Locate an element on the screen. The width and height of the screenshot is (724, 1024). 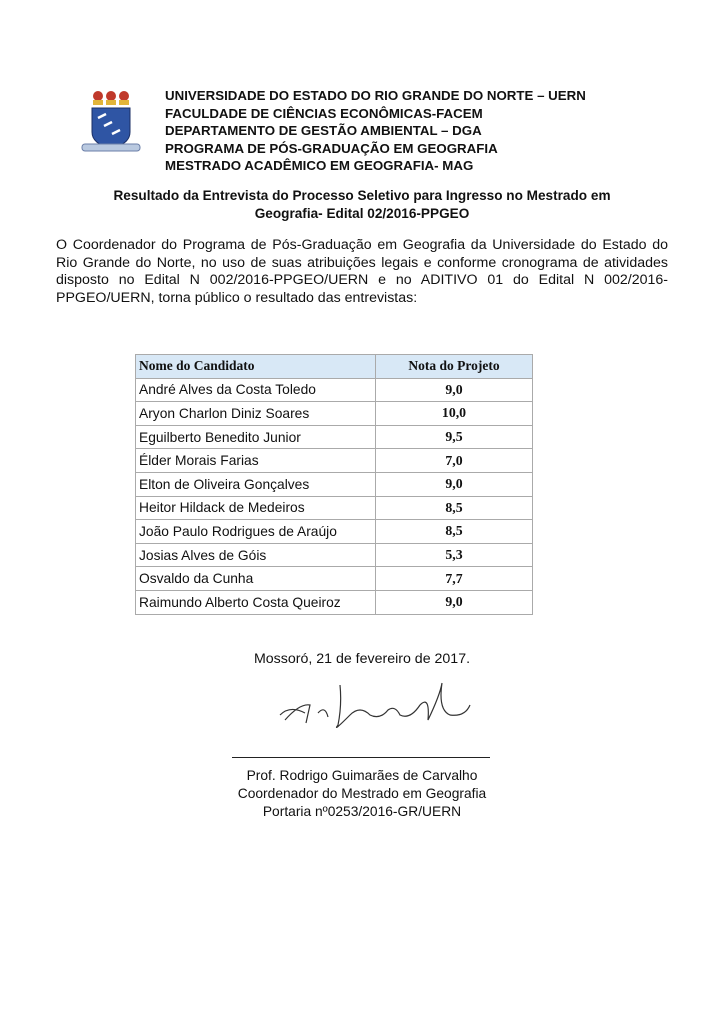
candidate-name: Eguilberto Benedito Junior is located at coordinates (255, 437).